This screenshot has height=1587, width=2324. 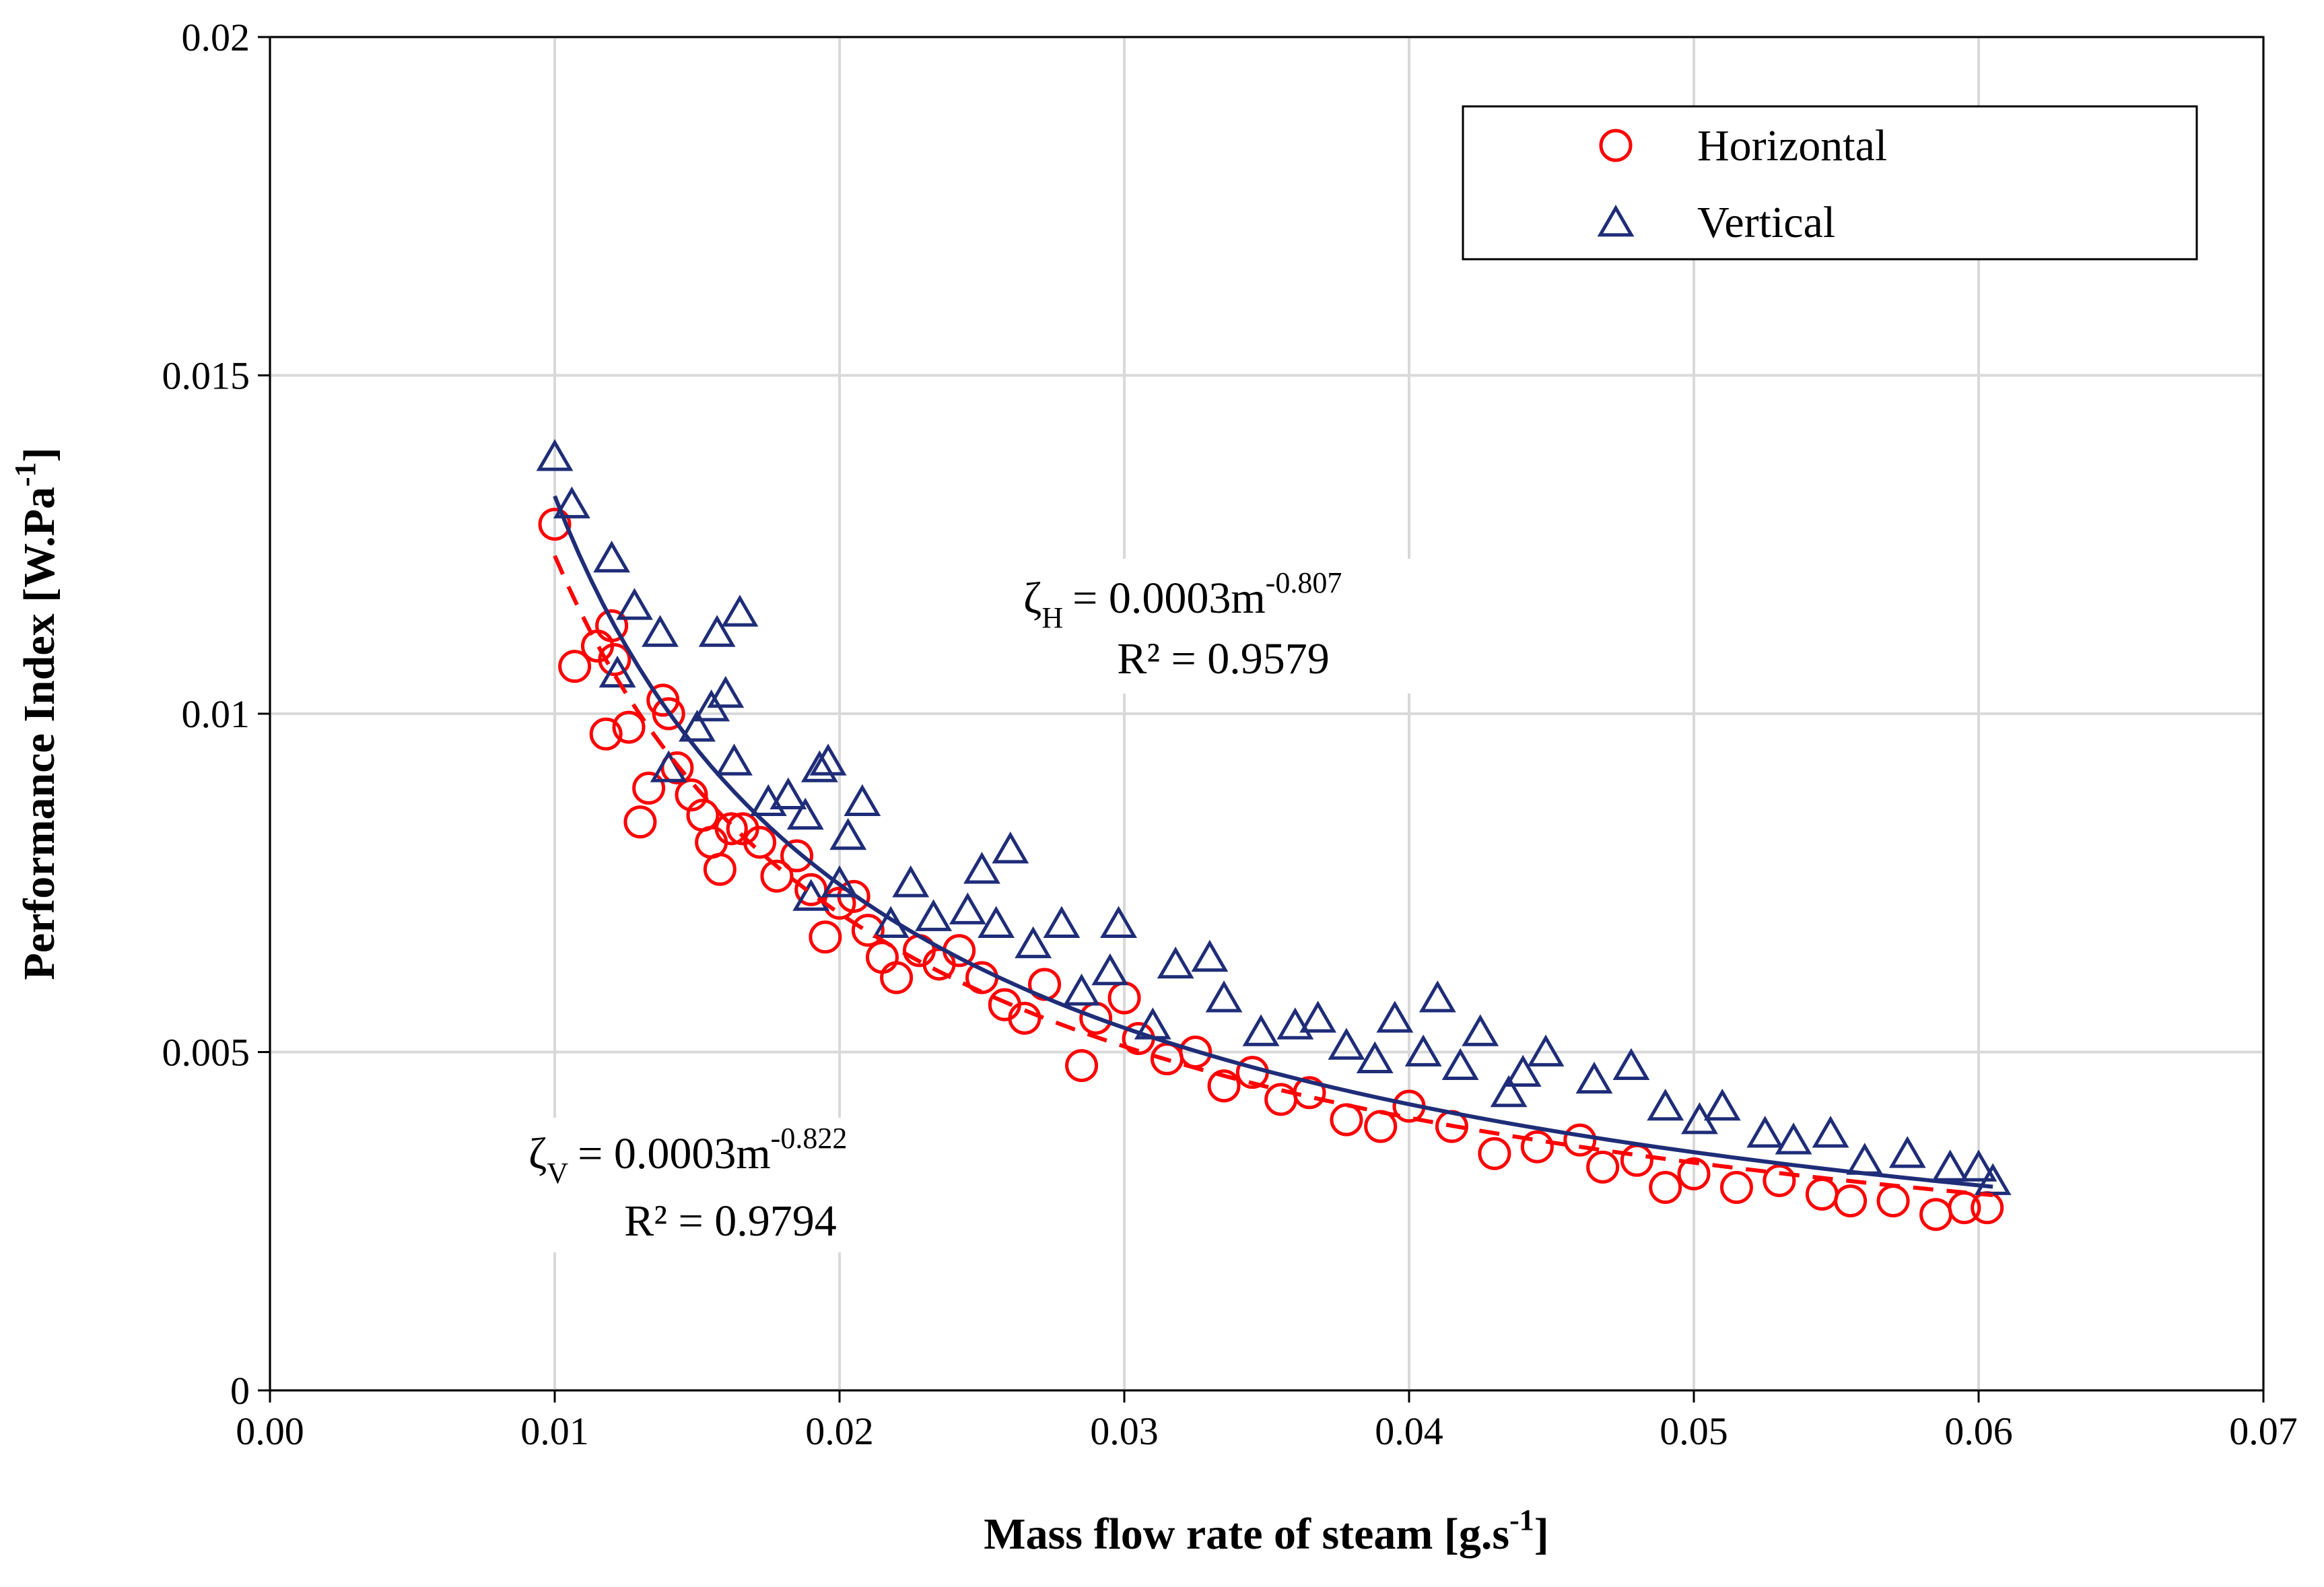 I want to click on x-tick-label: 0.06, so click(x=1978, y=1431).